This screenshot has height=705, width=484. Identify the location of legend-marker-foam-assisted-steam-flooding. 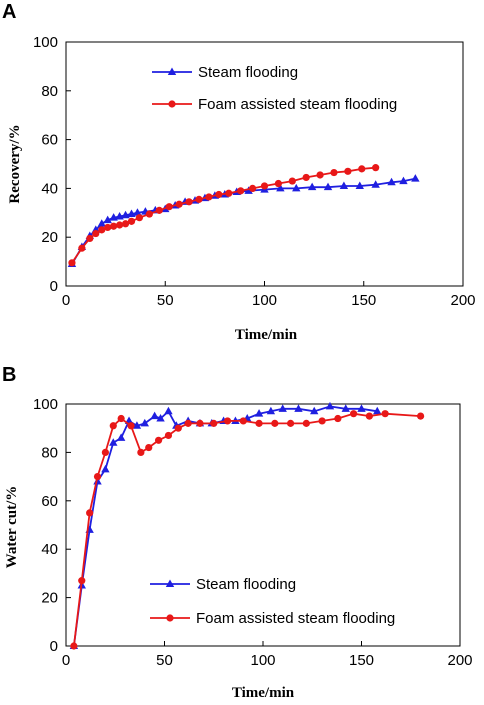
(170, 618).